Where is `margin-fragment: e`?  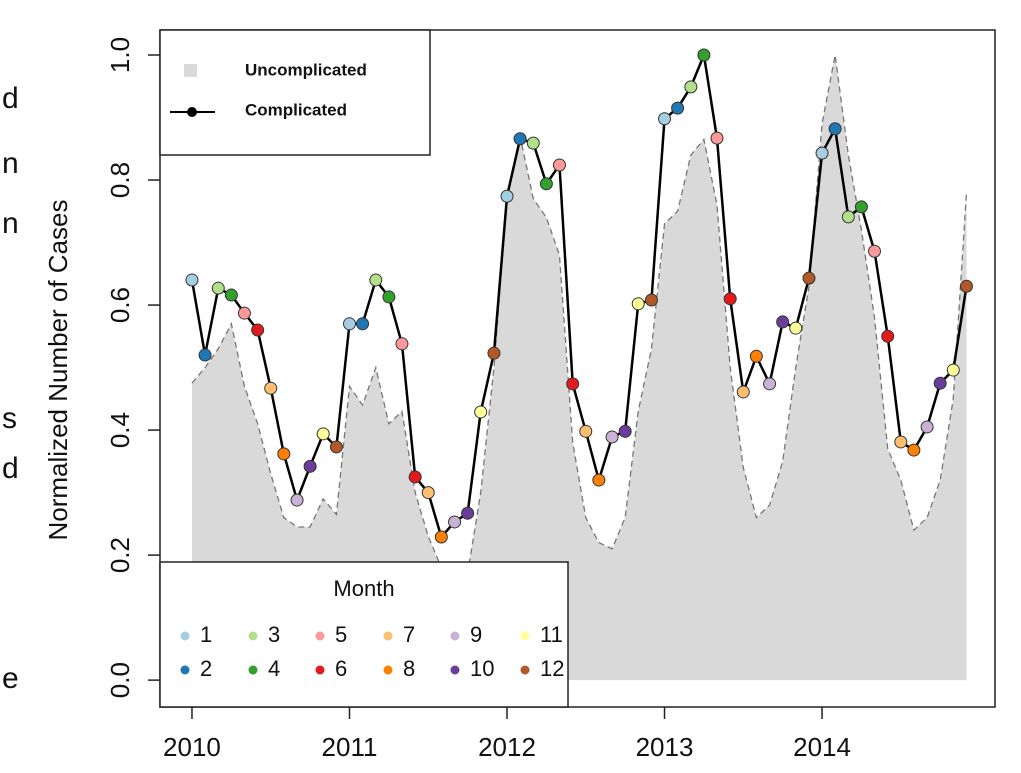 margin-fragment: e is located at coordinates (10, 678).